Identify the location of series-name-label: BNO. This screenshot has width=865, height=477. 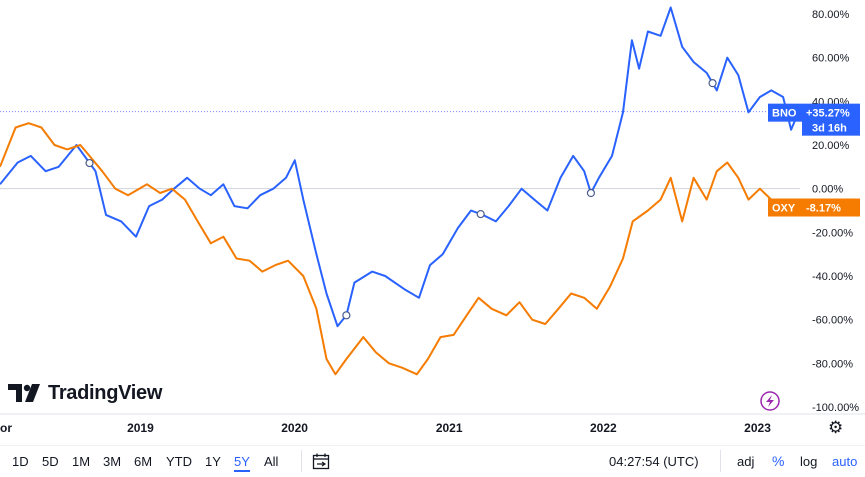
(784, 114).